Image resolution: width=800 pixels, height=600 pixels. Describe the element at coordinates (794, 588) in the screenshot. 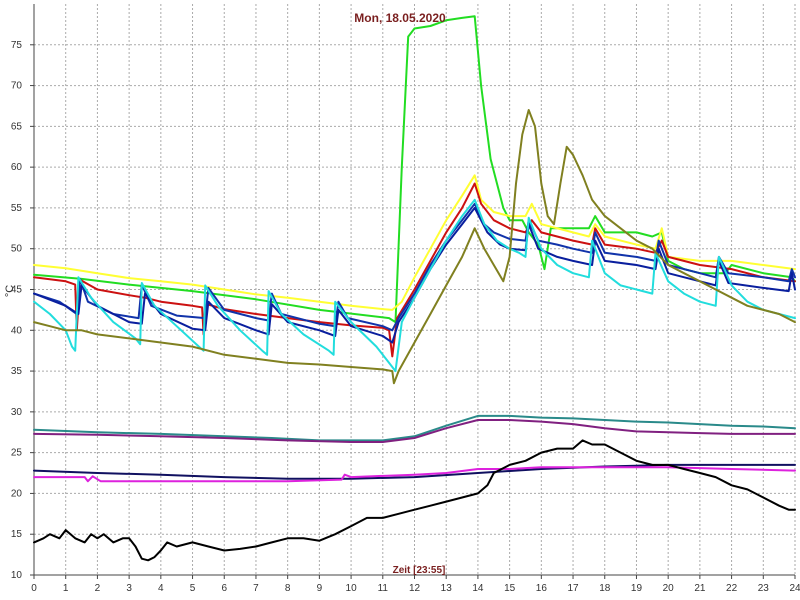

I see `x-tick-label-24: 24` at that location.